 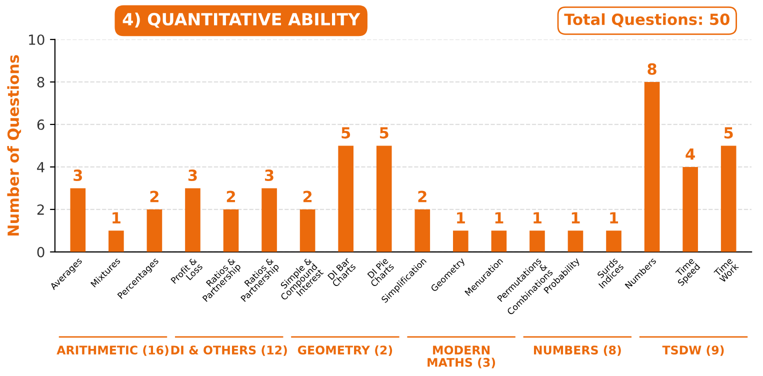 What do you see at coordinates (36, 39) in the screenshot?
I see `y-tick-label: 10` at bounding box center [36, 39].